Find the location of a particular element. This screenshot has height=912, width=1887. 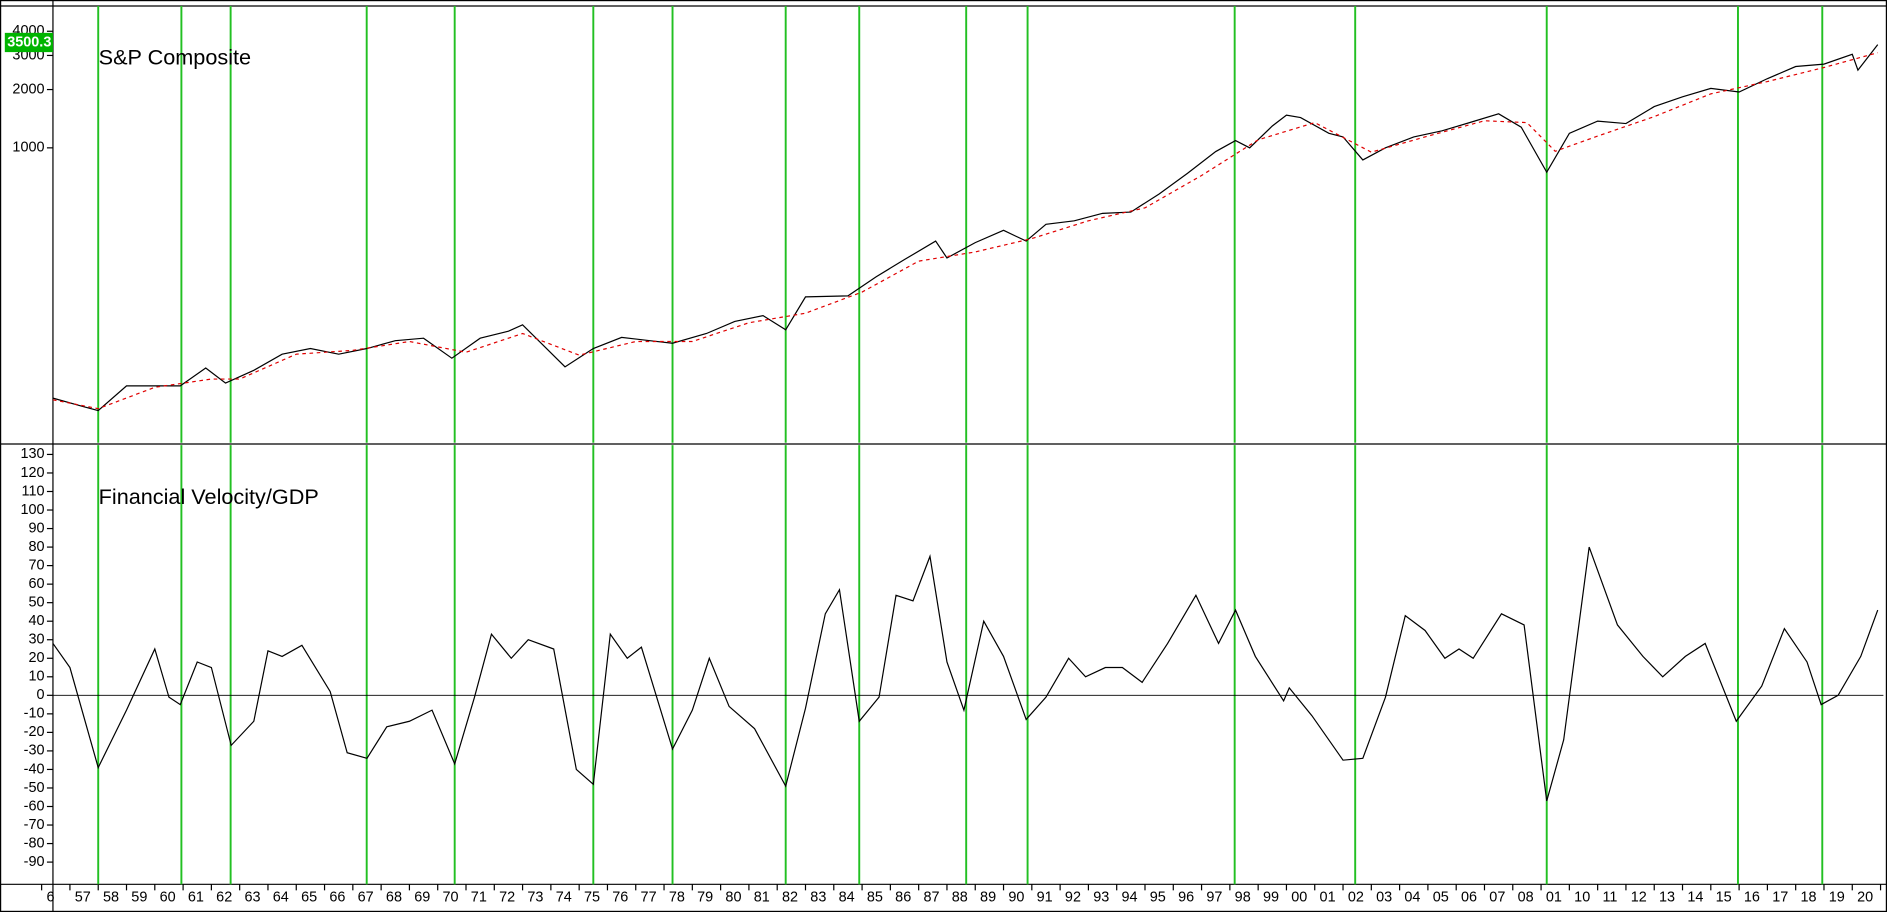

x-tick-label: 06 is located at coordinates (1469, 897).